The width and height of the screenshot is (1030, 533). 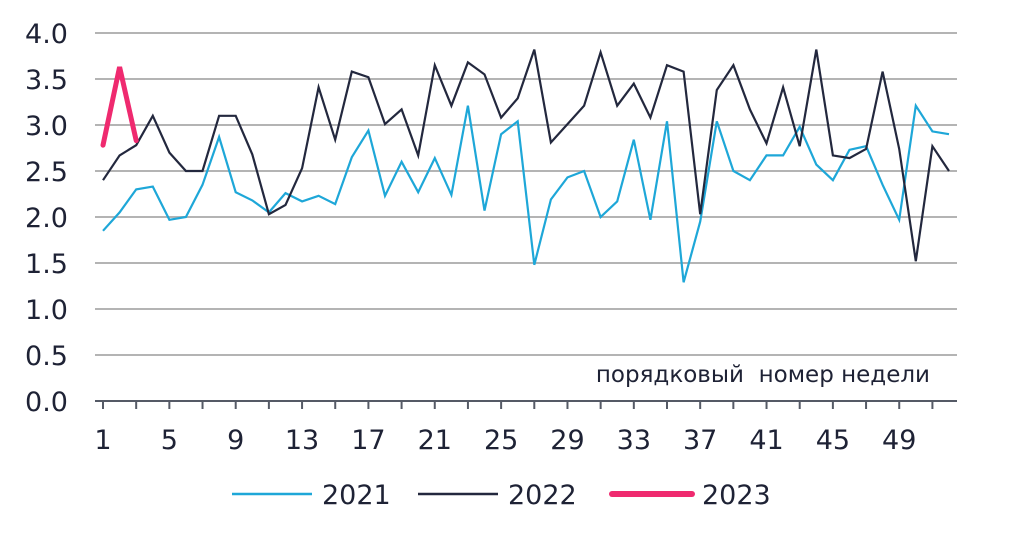 I want to click on y-tick-label: 3.5, so click(x=46, y=80).